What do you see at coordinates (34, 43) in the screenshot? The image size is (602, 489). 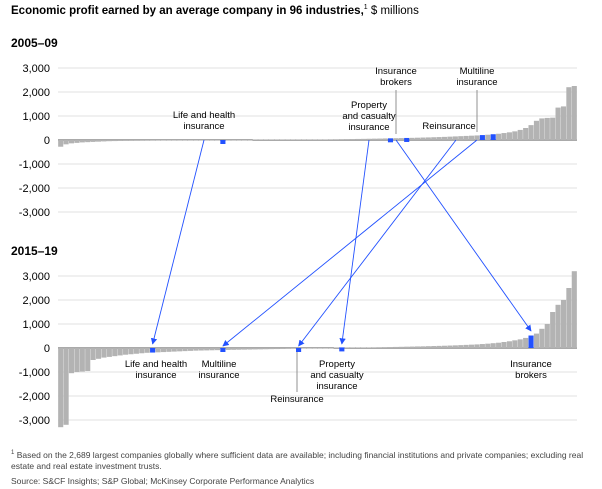 I see `panel-title-2005-09: 2005–09` at bounding box center [34, 43].